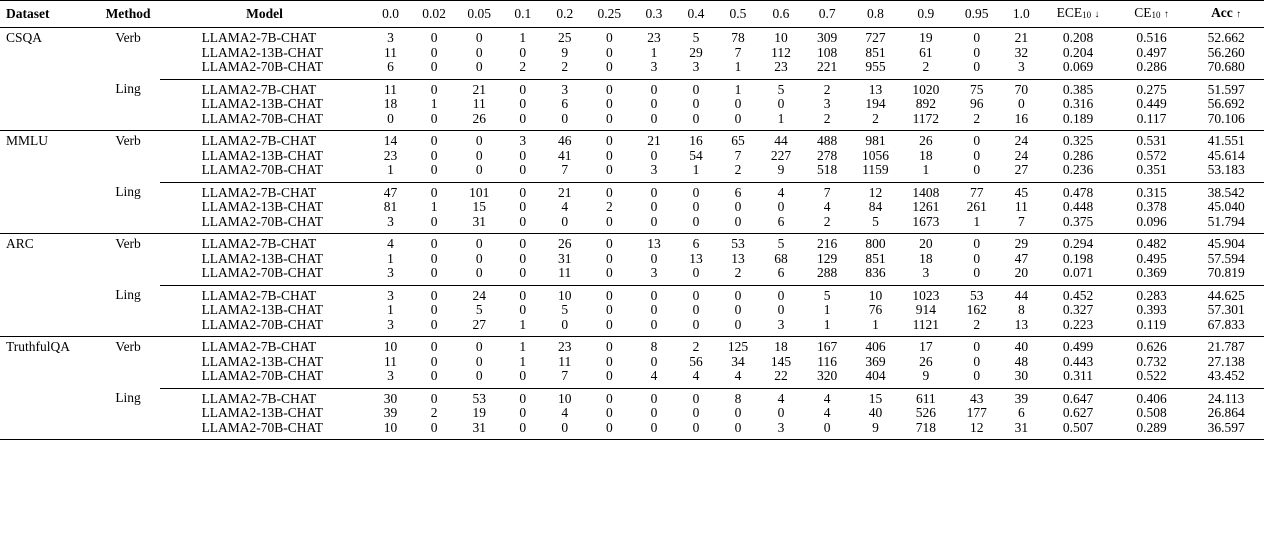 Image resolution: width=1264 pixels, height=545 pixels. I want to click on bin-count: 23, so click(781, 66).